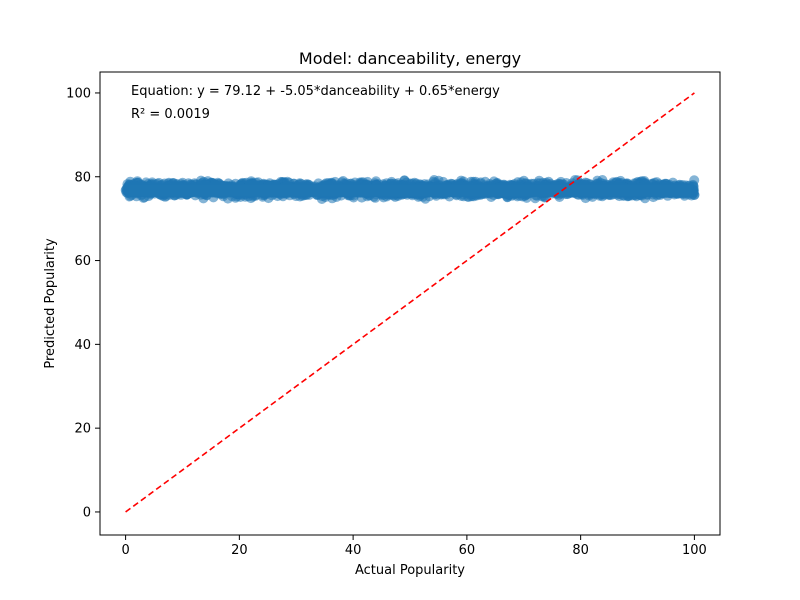  Describe the element at coordinates (239, 550) in the screenshot. I see `x-tick-label: 20` at that location.